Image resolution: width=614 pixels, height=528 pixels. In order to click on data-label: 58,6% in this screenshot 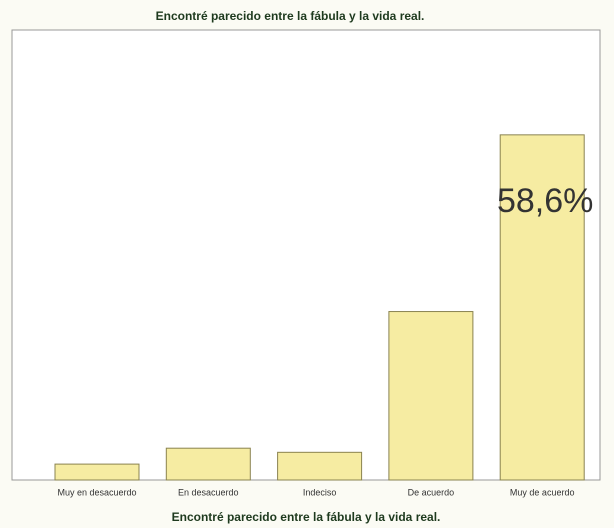, I will do `click(545, 201)`.